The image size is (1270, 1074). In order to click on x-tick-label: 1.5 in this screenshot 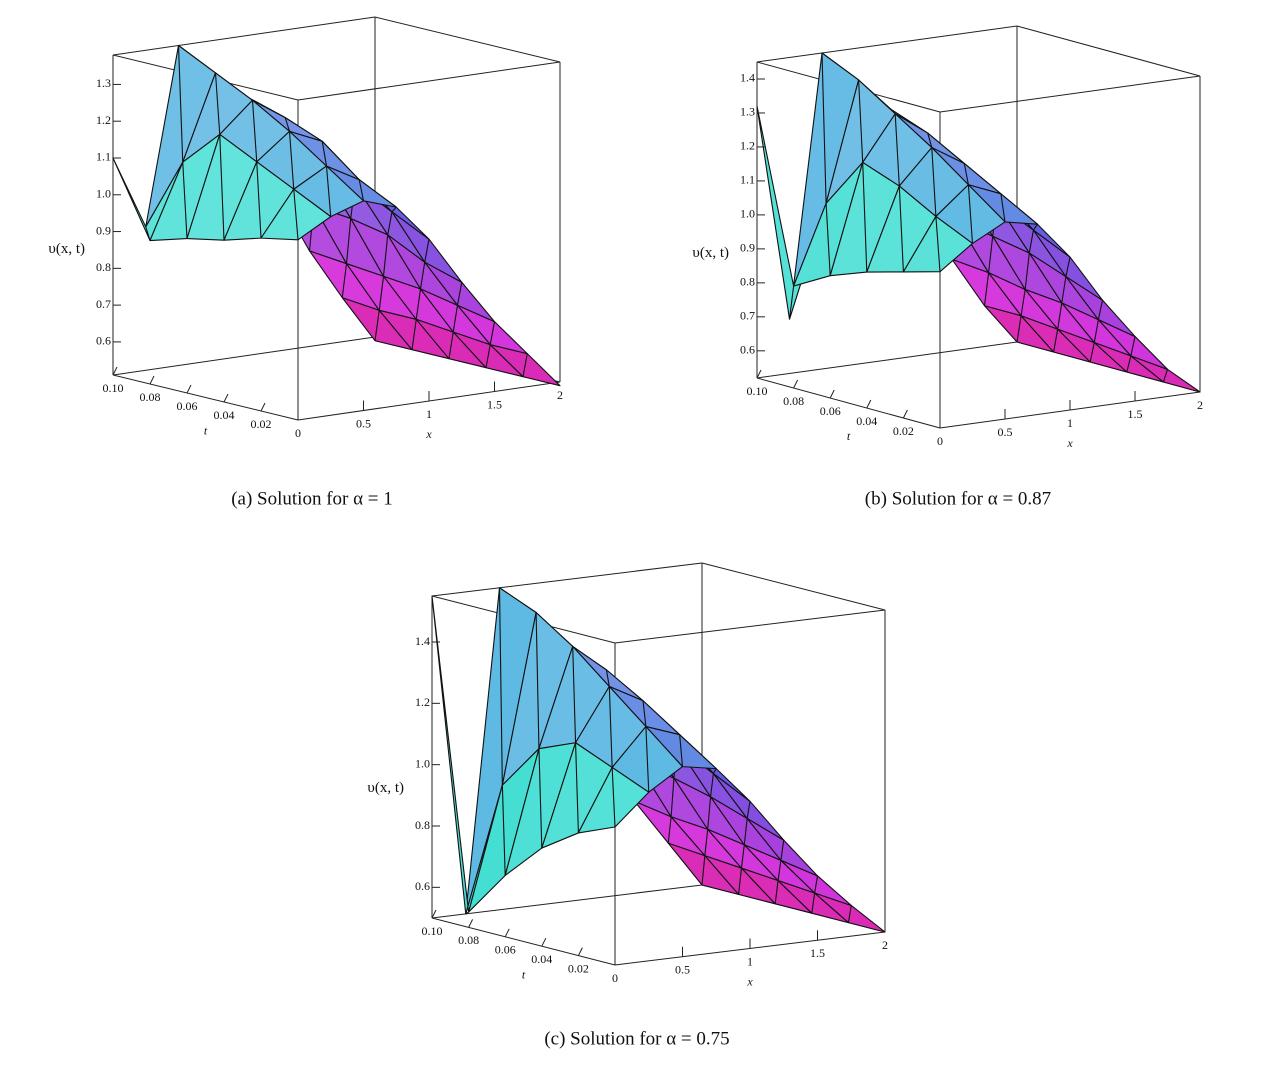, I will do `click(494, 404)`.